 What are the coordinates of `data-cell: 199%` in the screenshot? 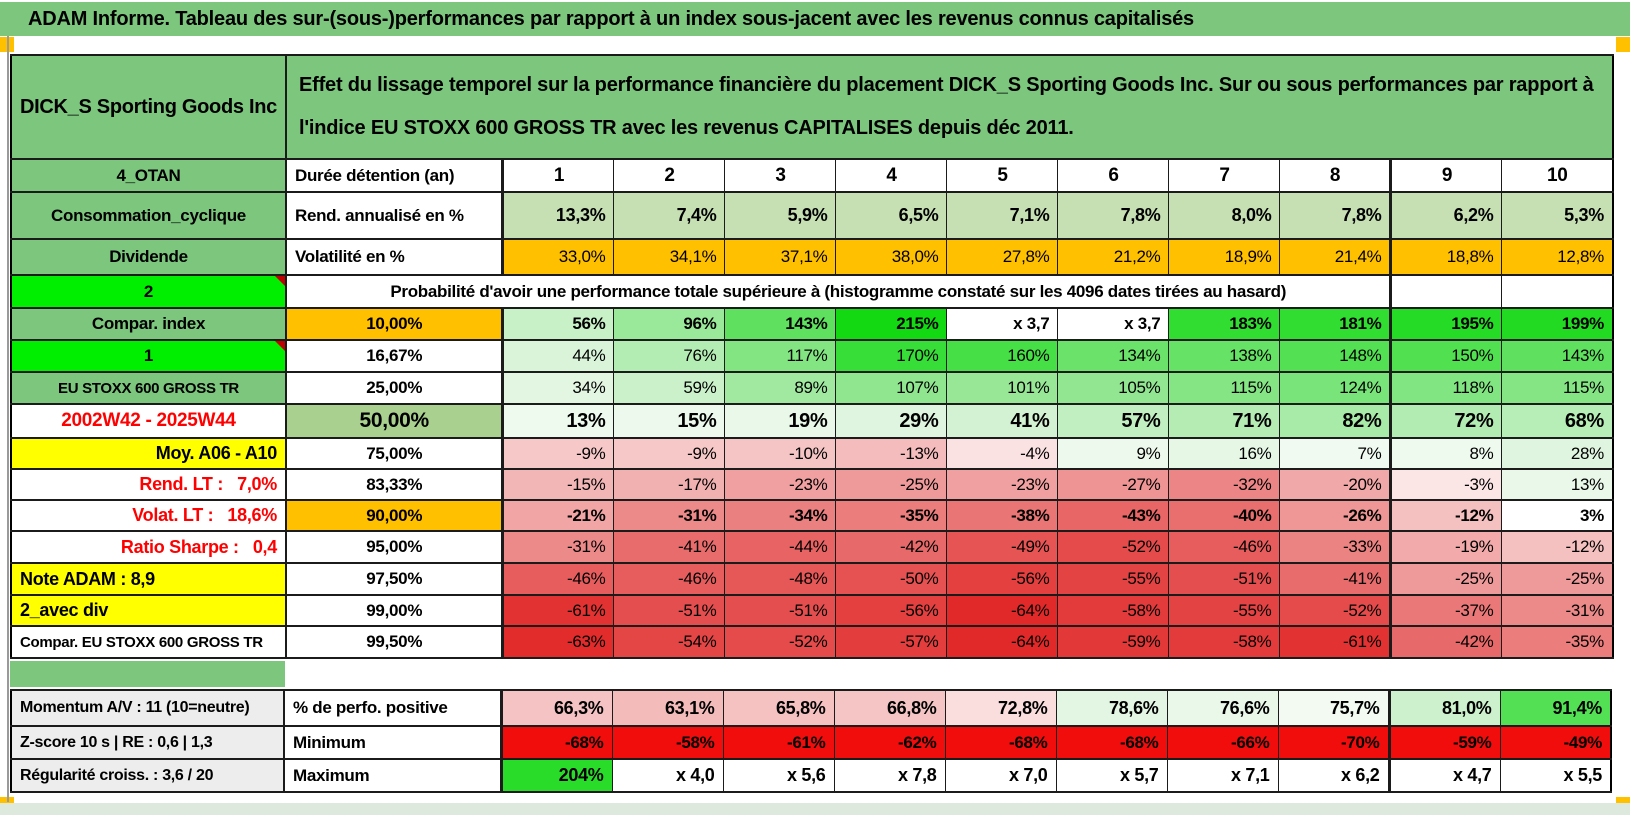 It's located at (1557, 324).